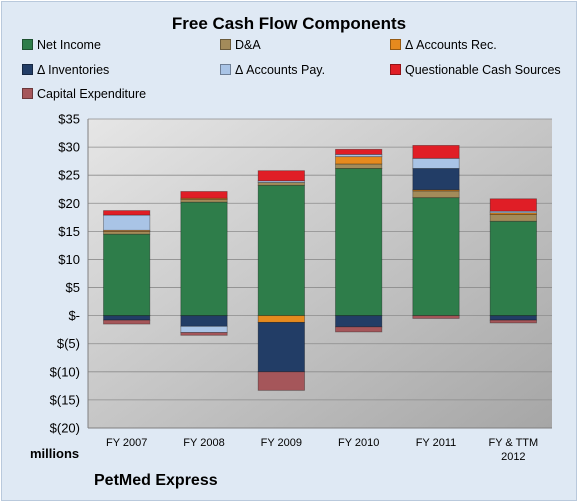  I want to click on y-tick-label: $5, so click(73, 287).